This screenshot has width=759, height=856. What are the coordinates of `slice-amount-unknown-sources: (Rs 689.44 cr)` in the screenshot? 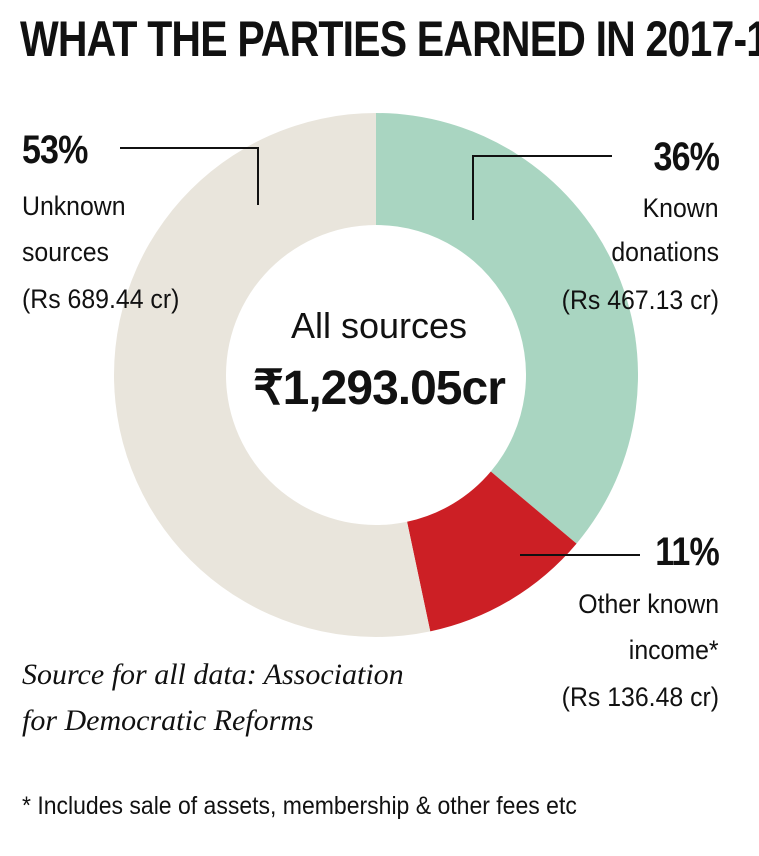 It's located at (101, 299).